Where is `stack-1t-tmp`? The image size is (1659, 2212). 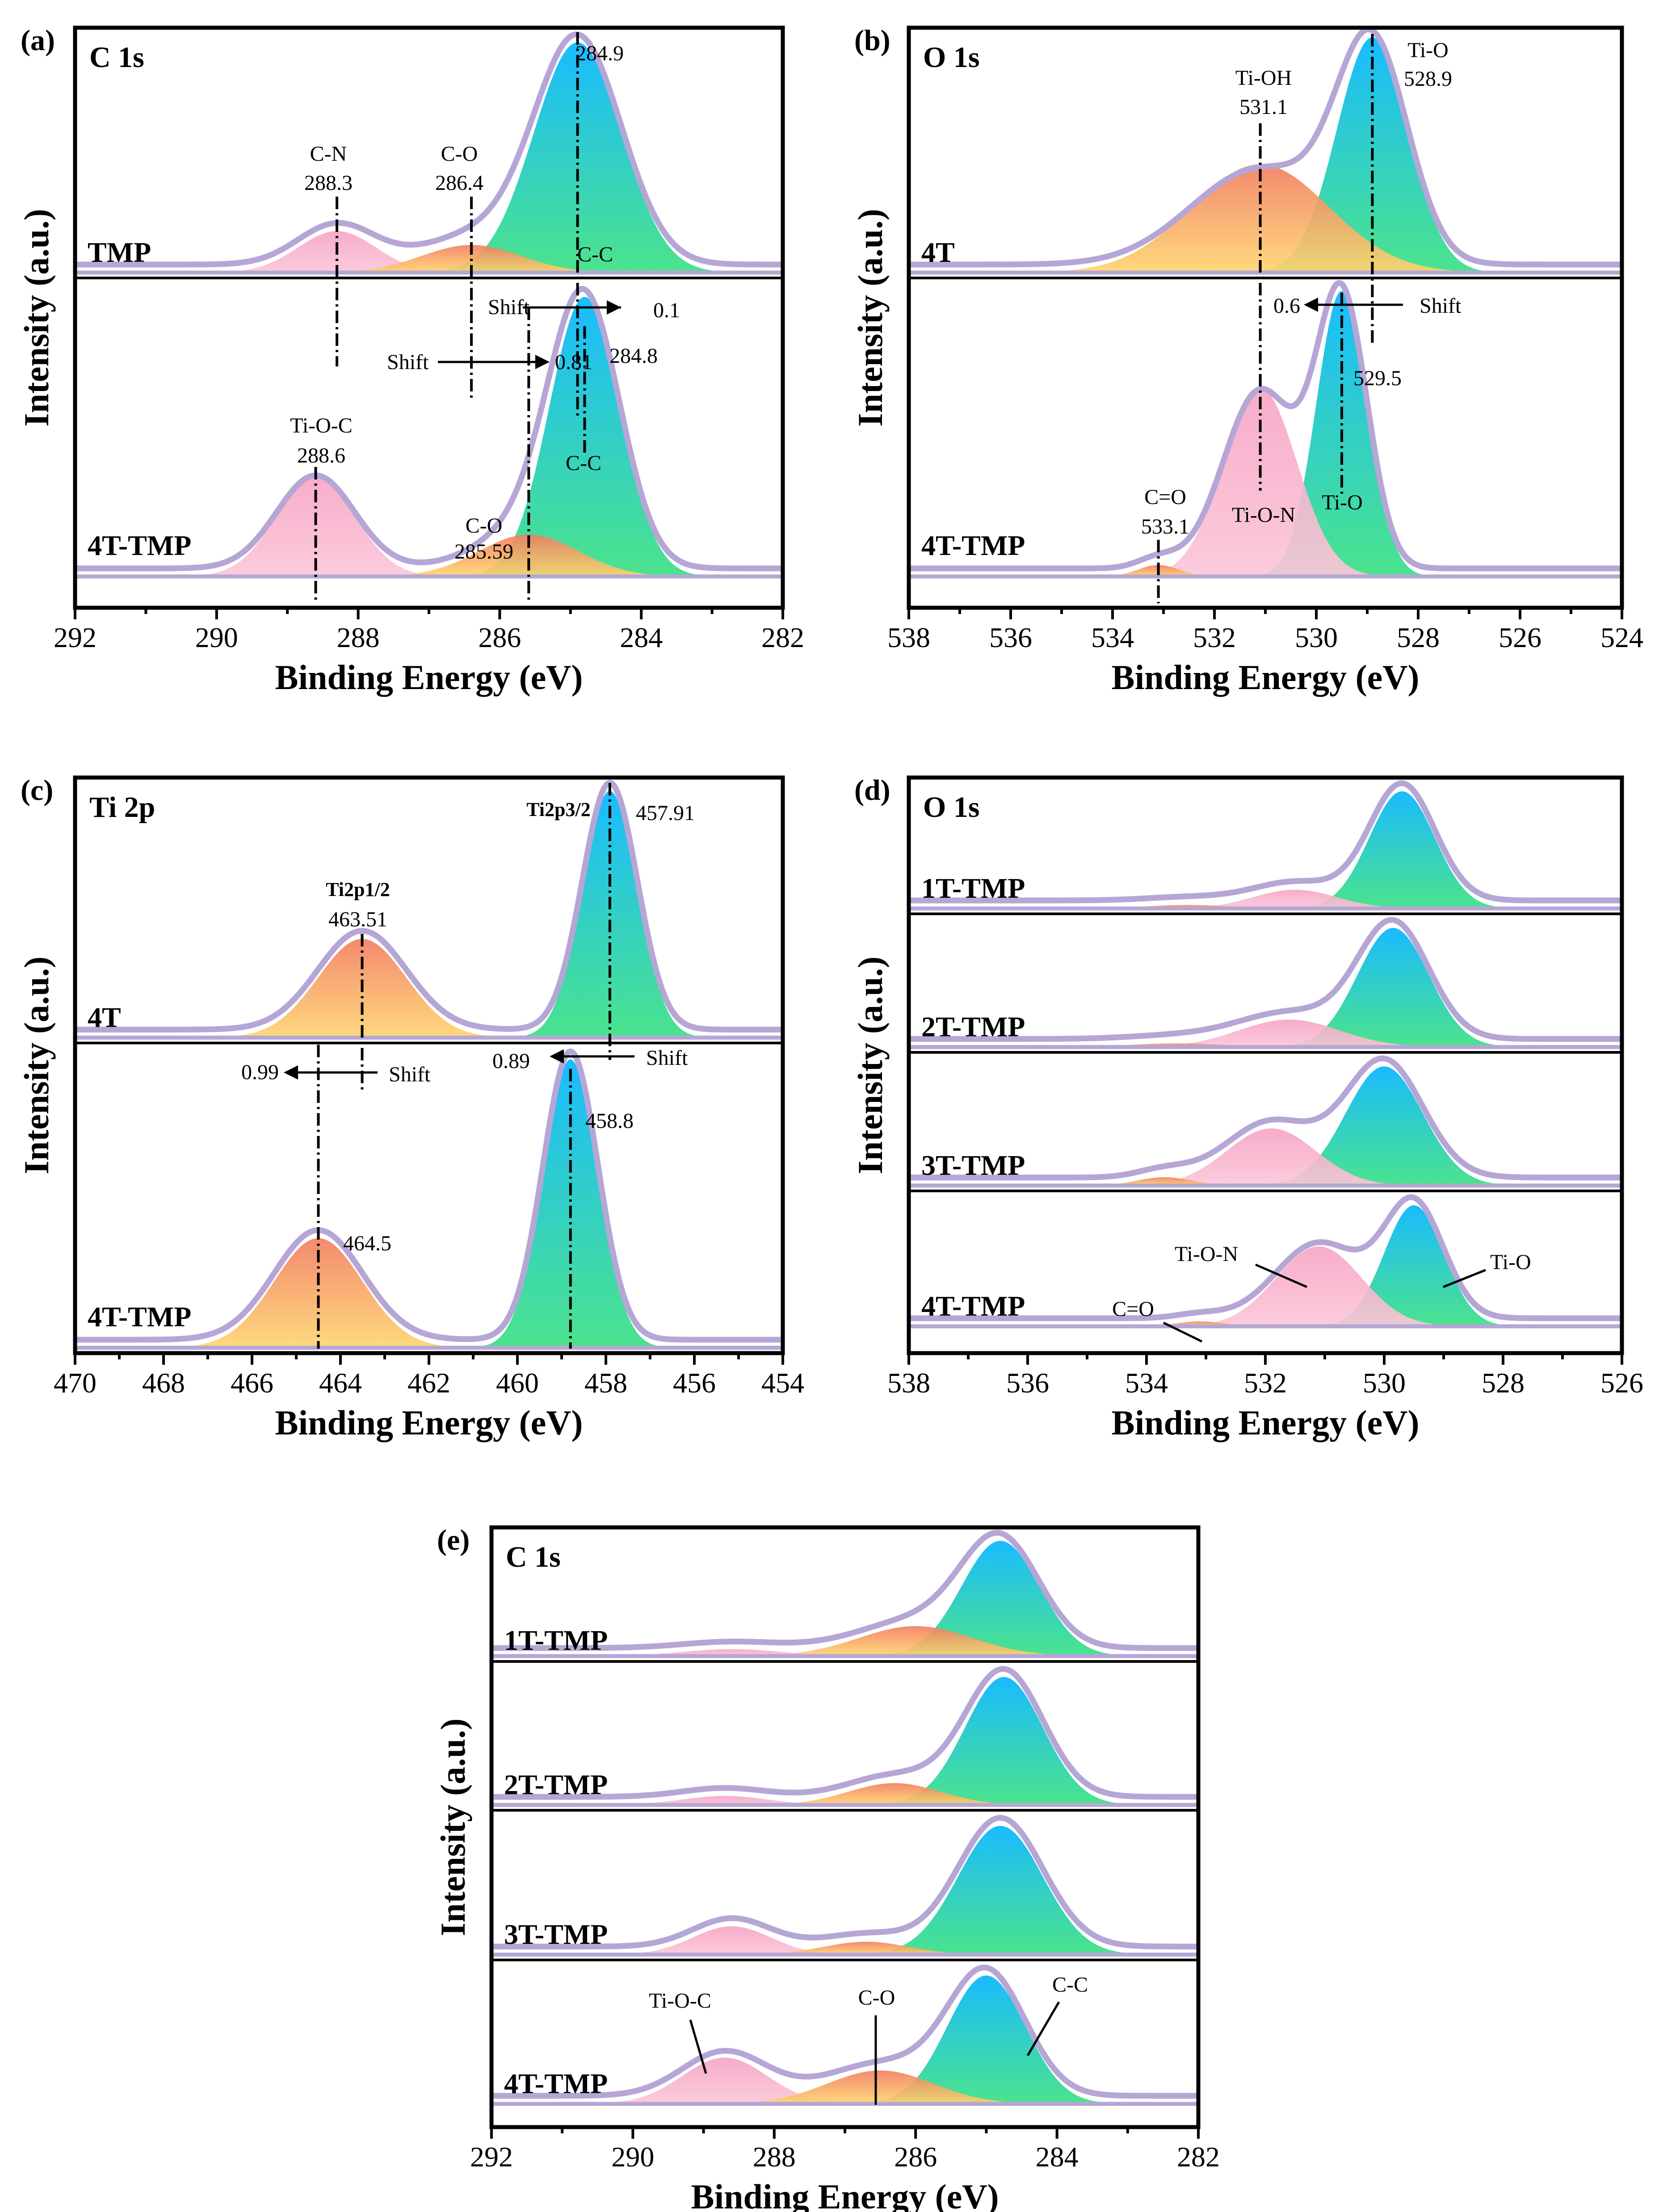
stack-1t-tmp is located at coordinates (1265, 845).